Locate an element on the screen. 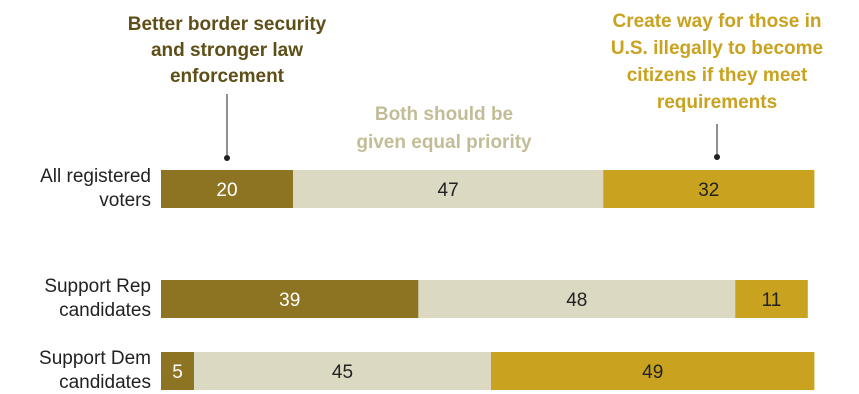  series-label-path-to-citizenship-line: U.S. illegally to become is located at coordinates (717, 48).